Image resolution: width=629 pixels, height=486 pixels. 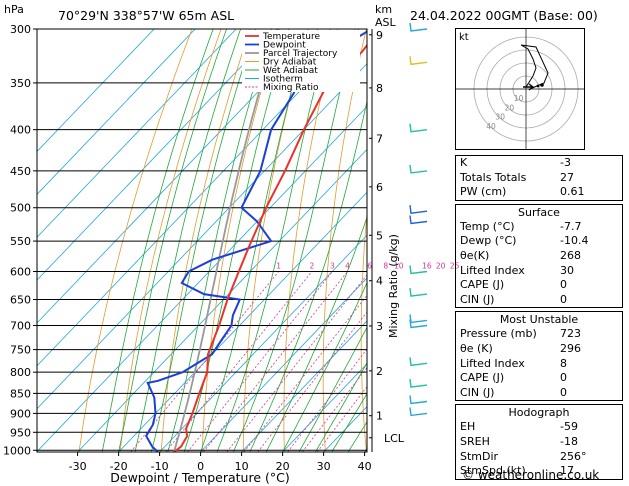 I want to click on pressure-tick-label: 500, so click(x=20, y=208).